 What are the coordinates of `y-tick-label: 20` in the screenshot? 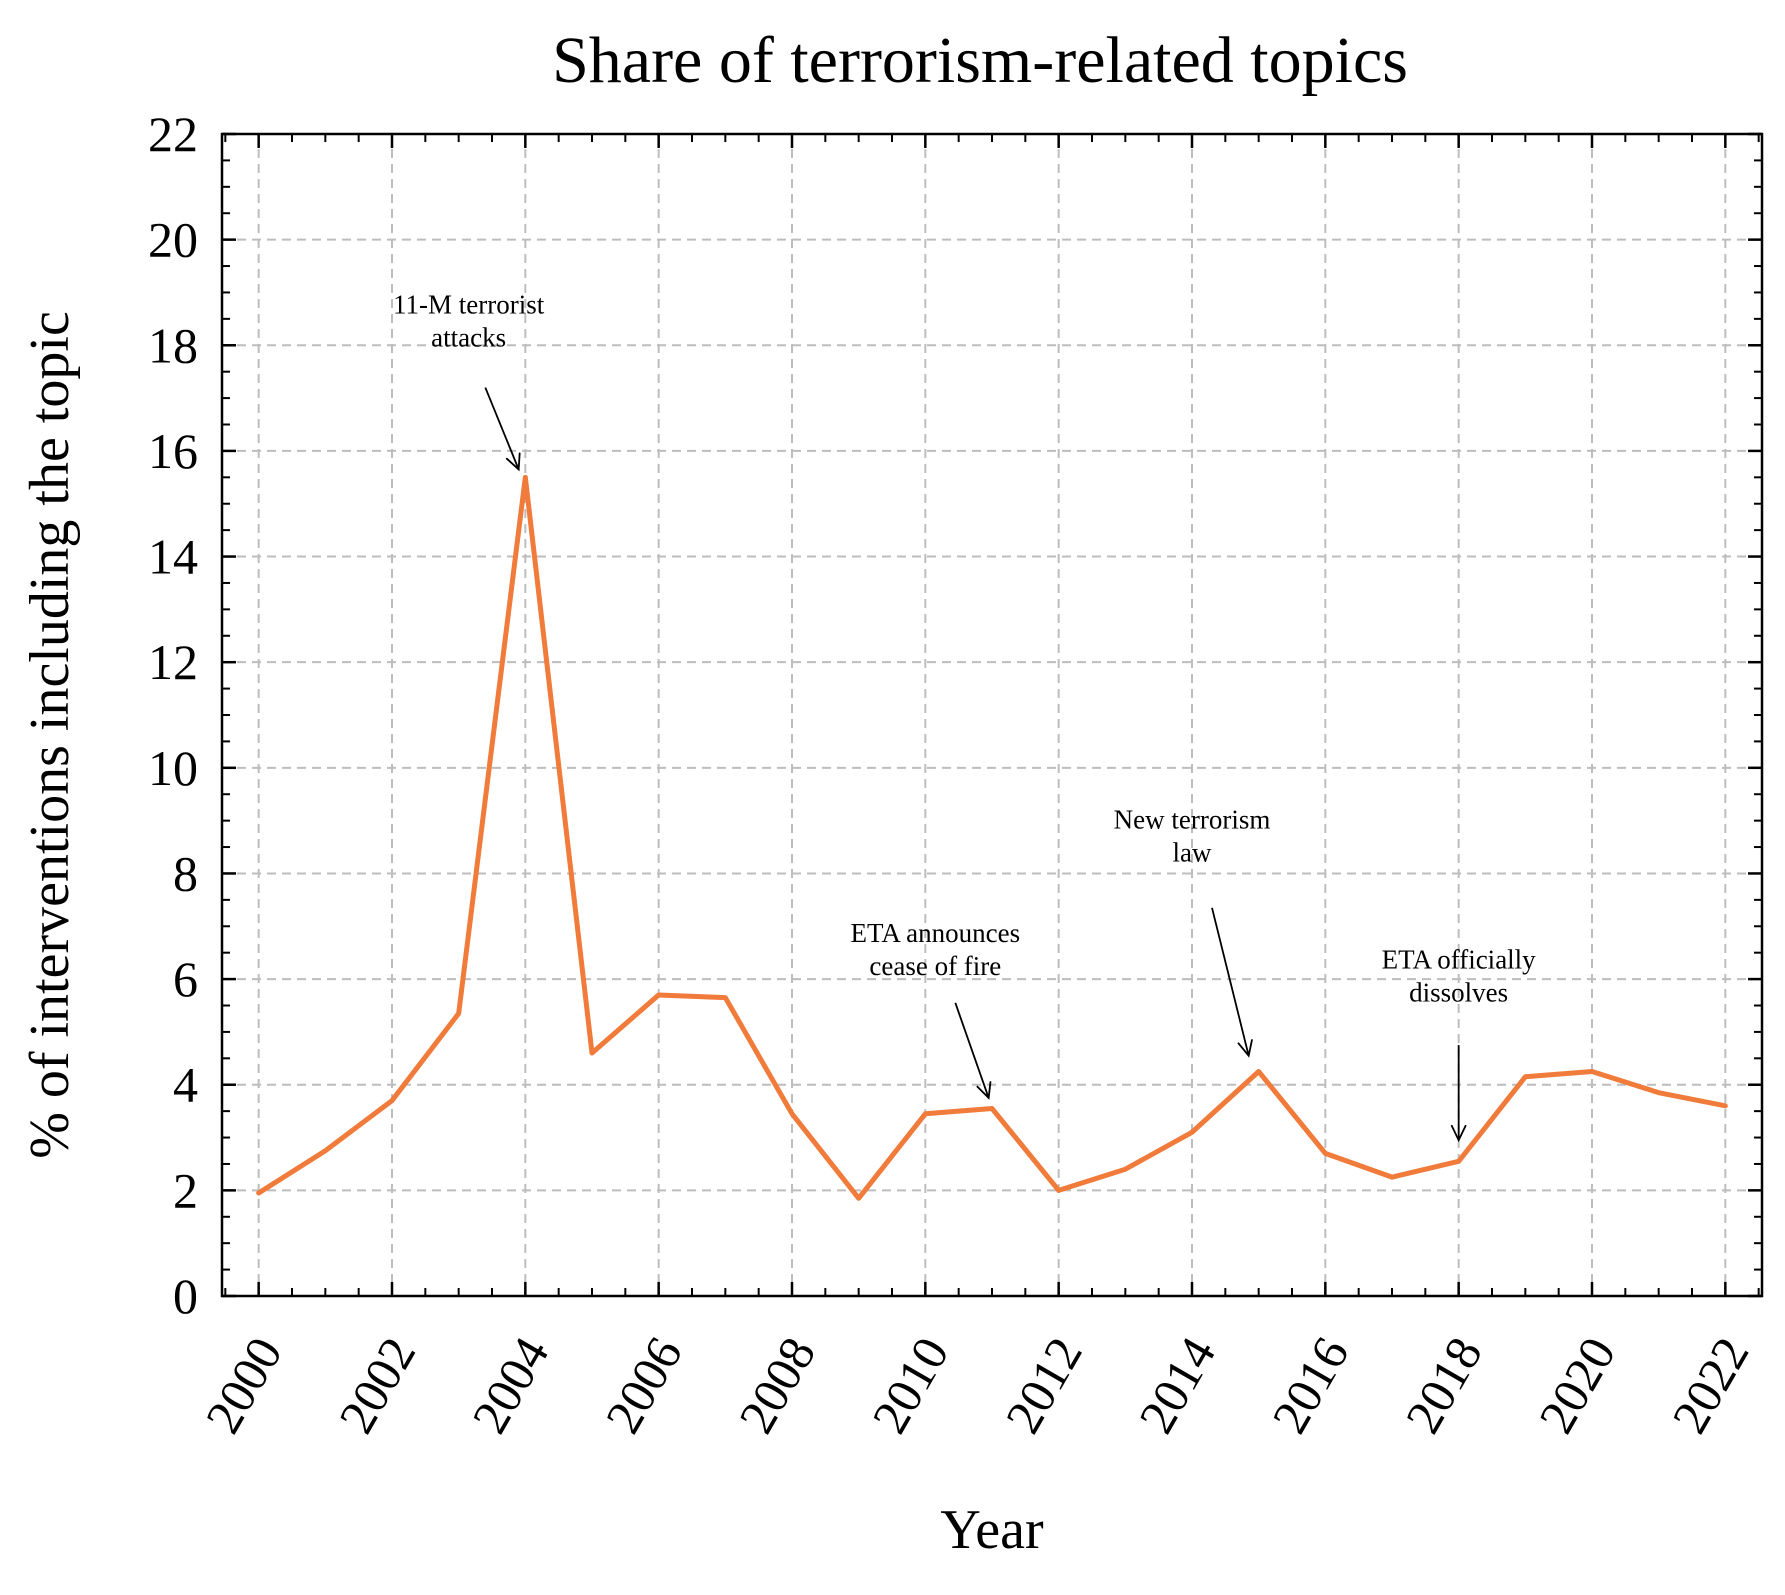 It's located at (173, 240).